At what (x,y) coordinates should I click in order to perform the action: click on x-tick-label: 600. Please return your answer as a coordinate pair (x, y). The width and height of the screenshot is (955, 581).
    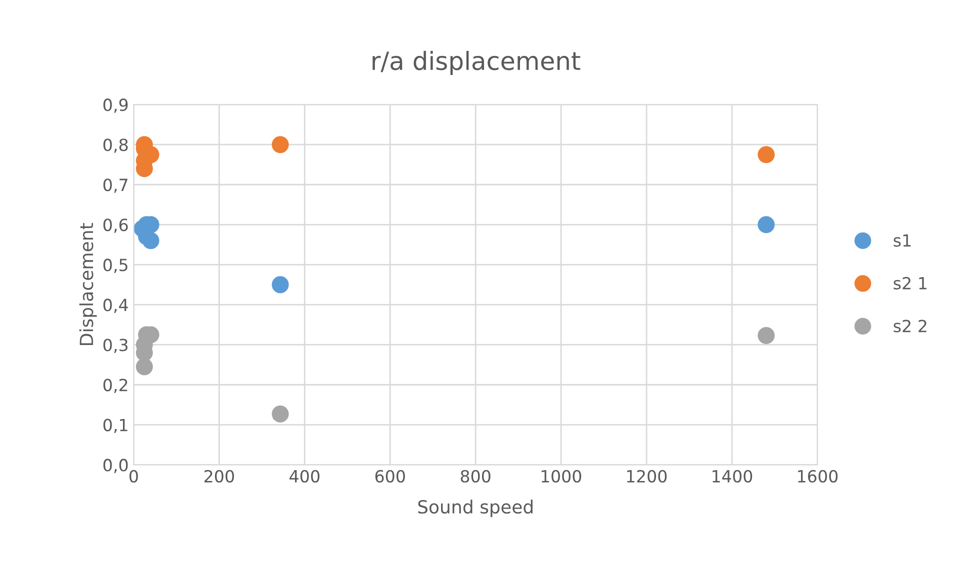
    Looking at the image, I should click on (390, 476).